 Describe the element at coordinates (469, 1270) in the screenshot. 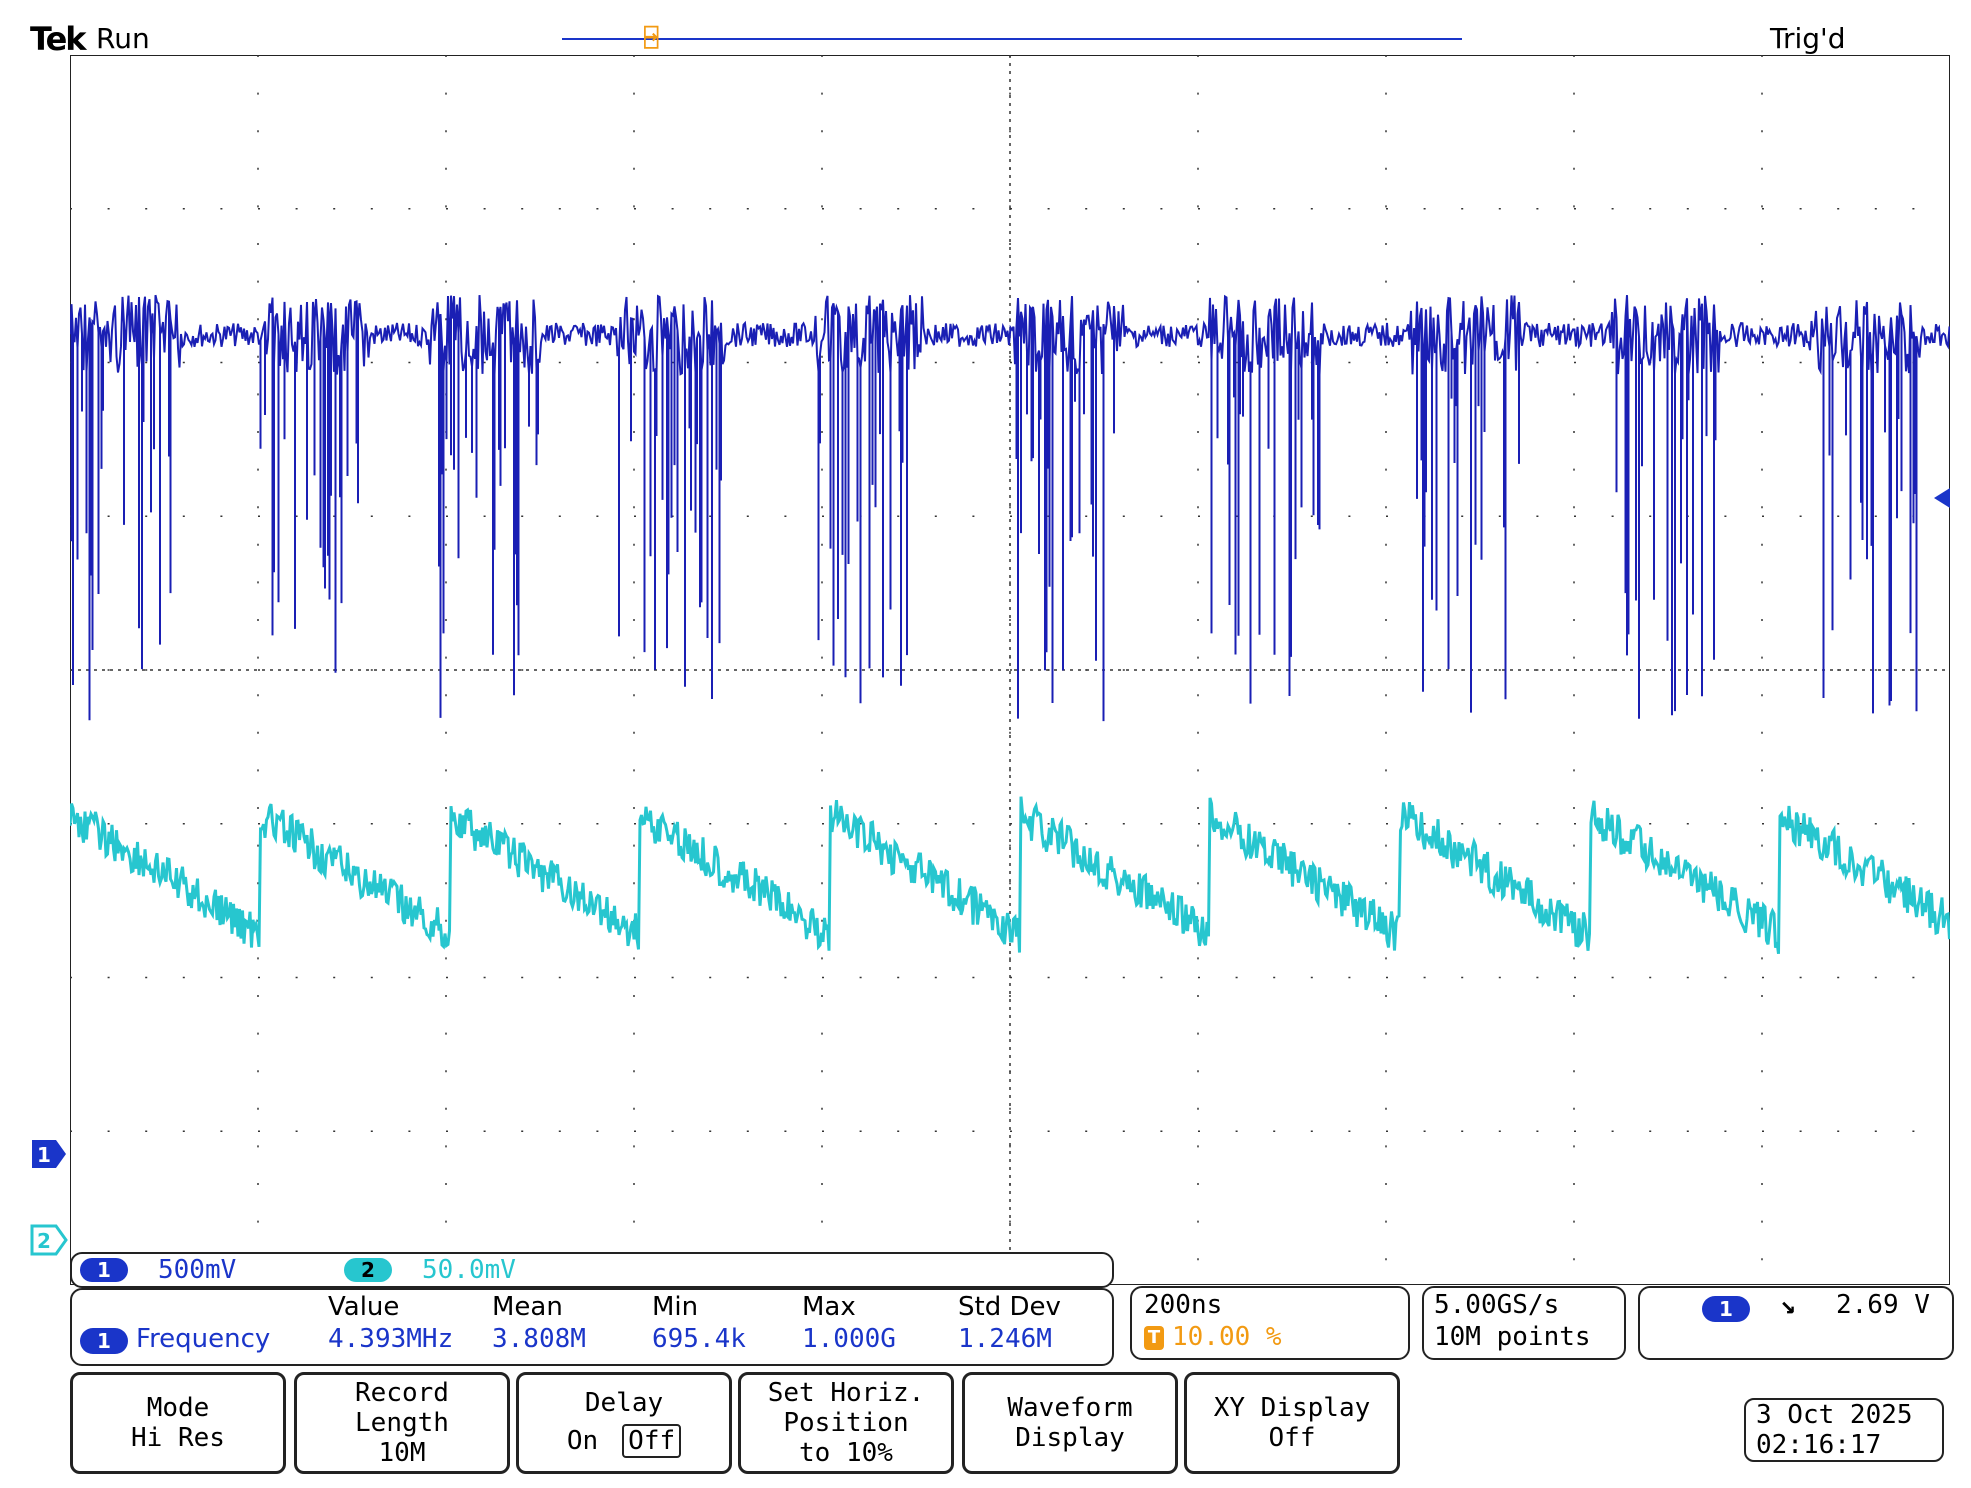

I see `channel2-scale-value: 50.0mV` at that location.